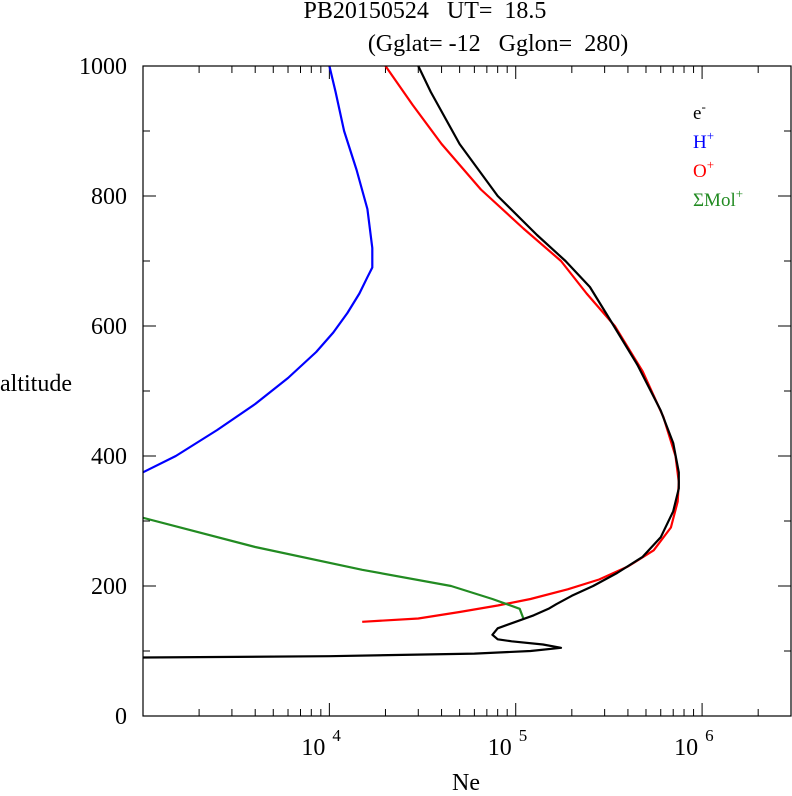 The height and width of the screenshot is (796, 792). What do you see at coordinates (103, 392) in the screenshot?
I see `y-tick-labels: 0 200 400 600 800 1000` at bounding box center [103, 392].